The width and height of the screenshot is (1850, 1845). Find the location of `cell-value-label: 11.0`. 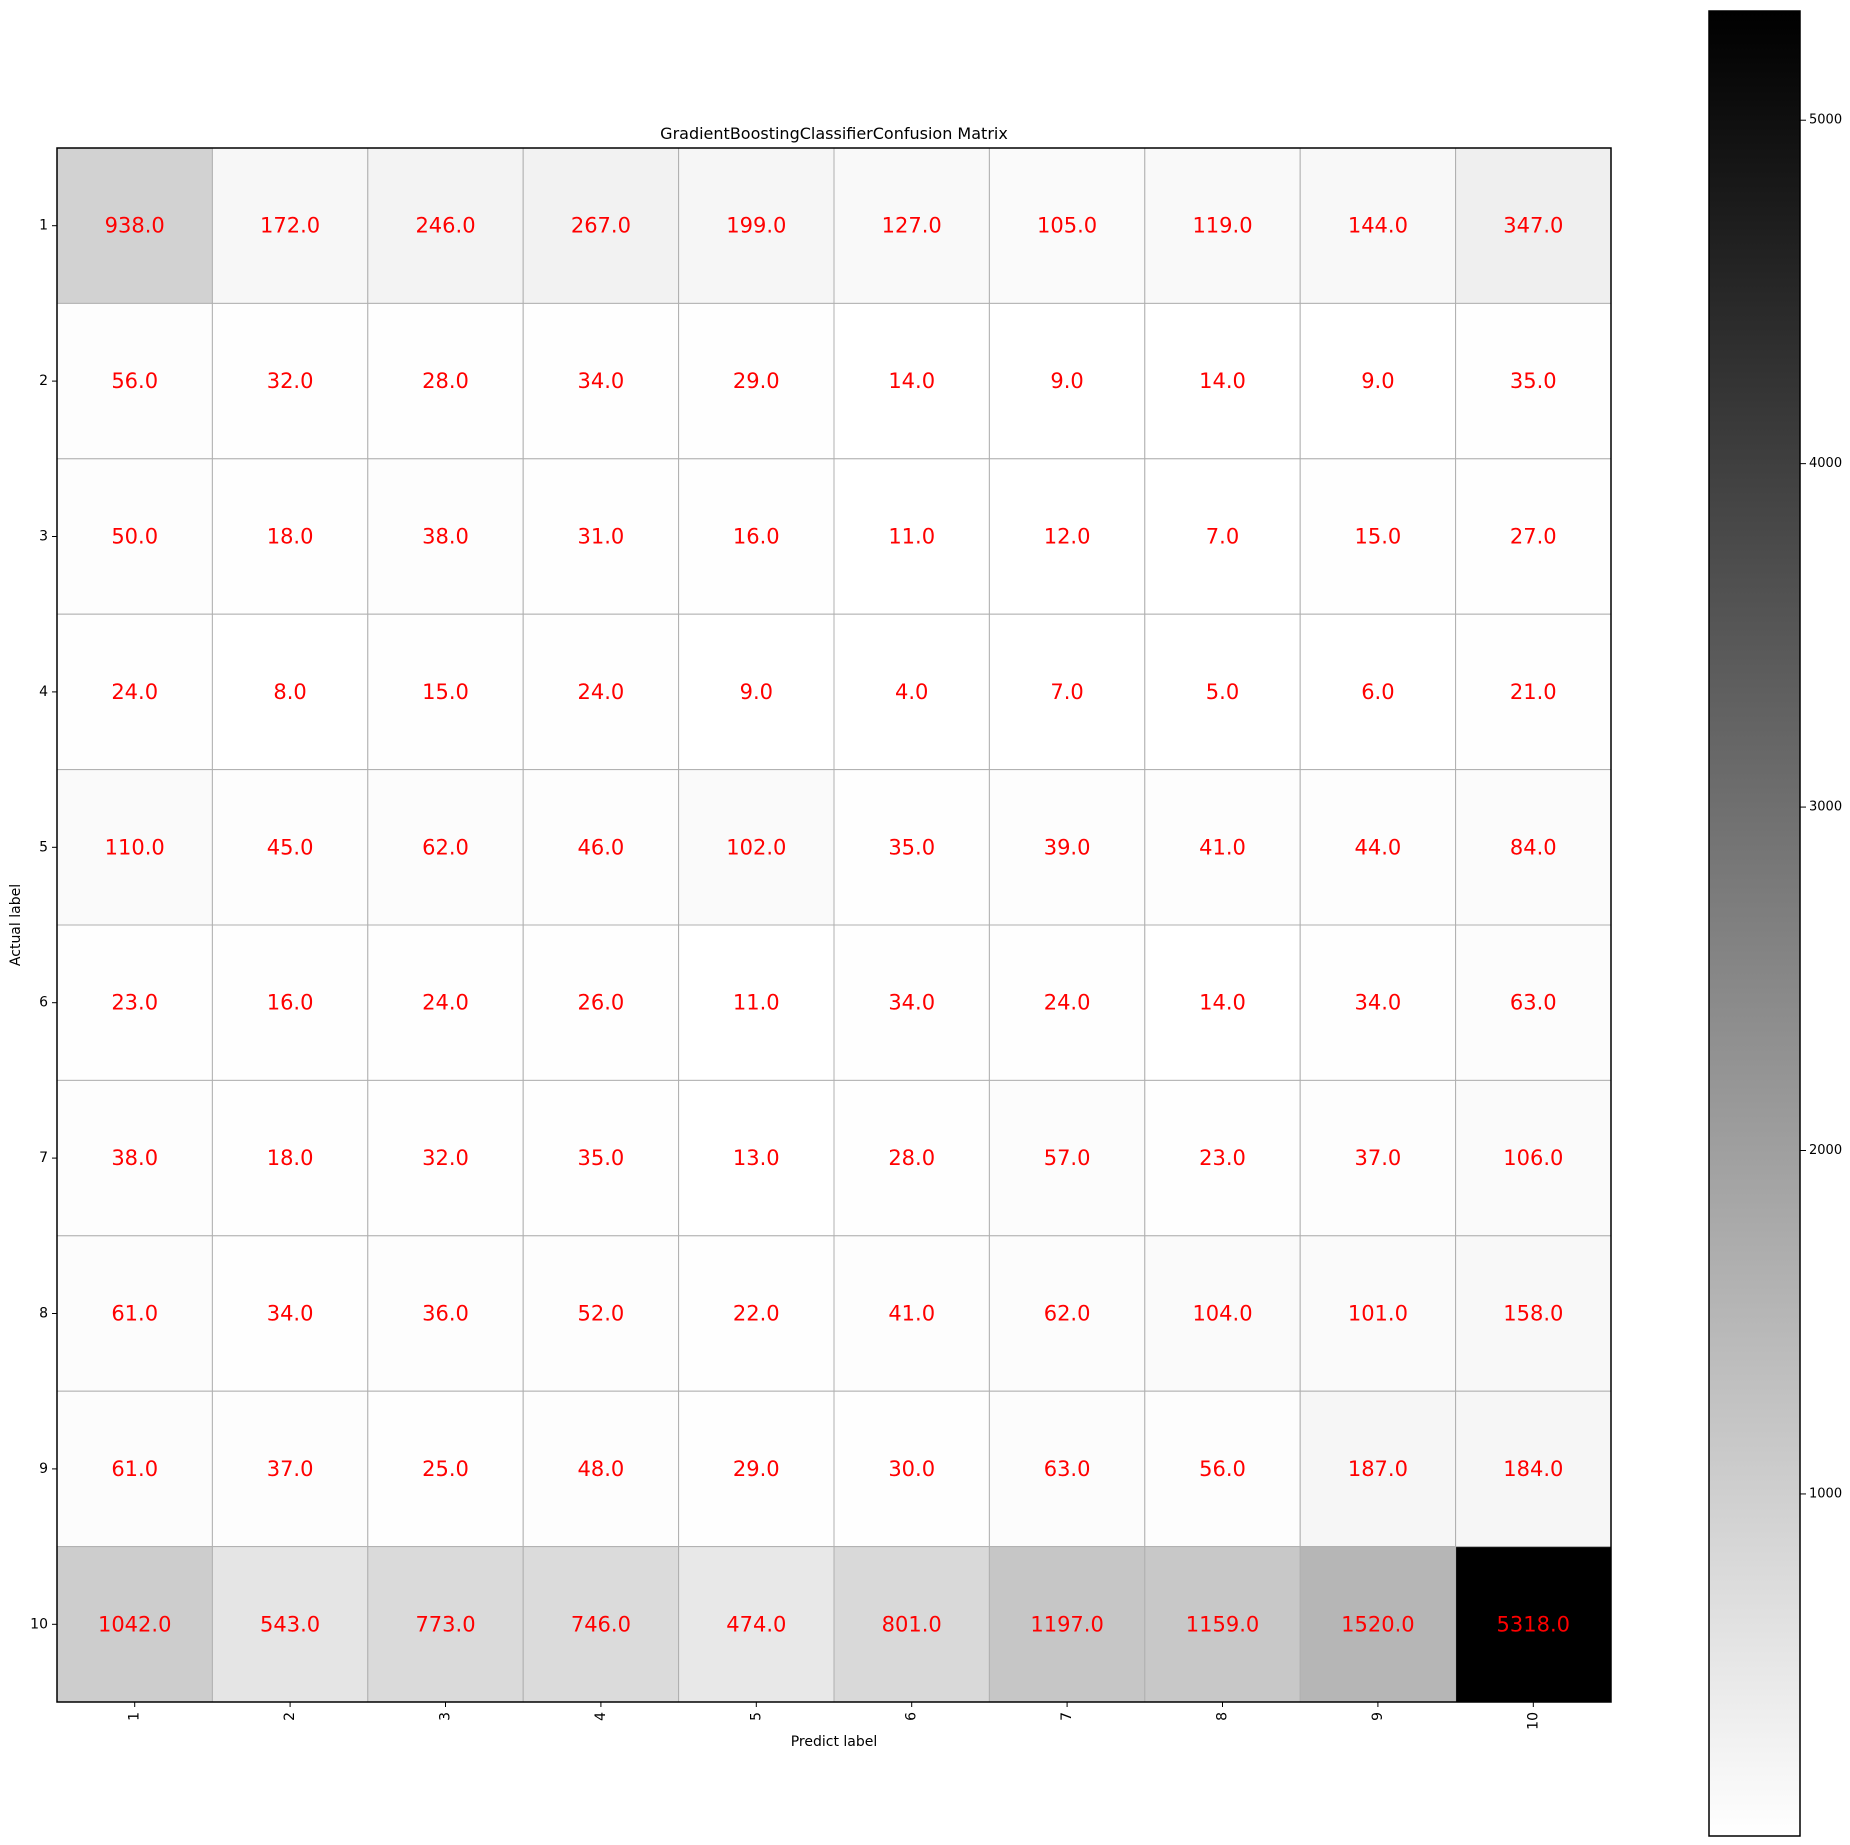

cell-value-label: 11.0 is located at coordinates (756, 1003).